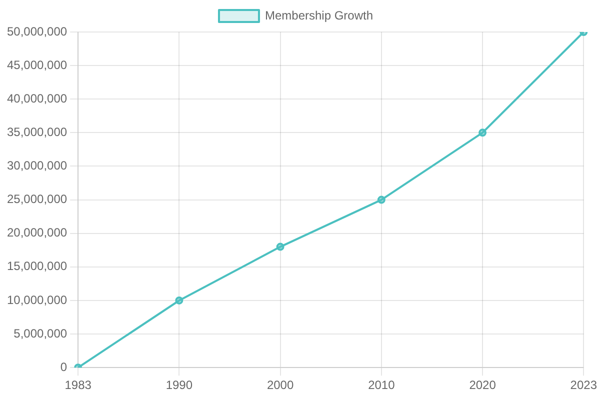  What do you see at coordinates (37, 31) in the screenshot?
I see `y-tick-label: 50,000,000` at bounding box center [37, 31].